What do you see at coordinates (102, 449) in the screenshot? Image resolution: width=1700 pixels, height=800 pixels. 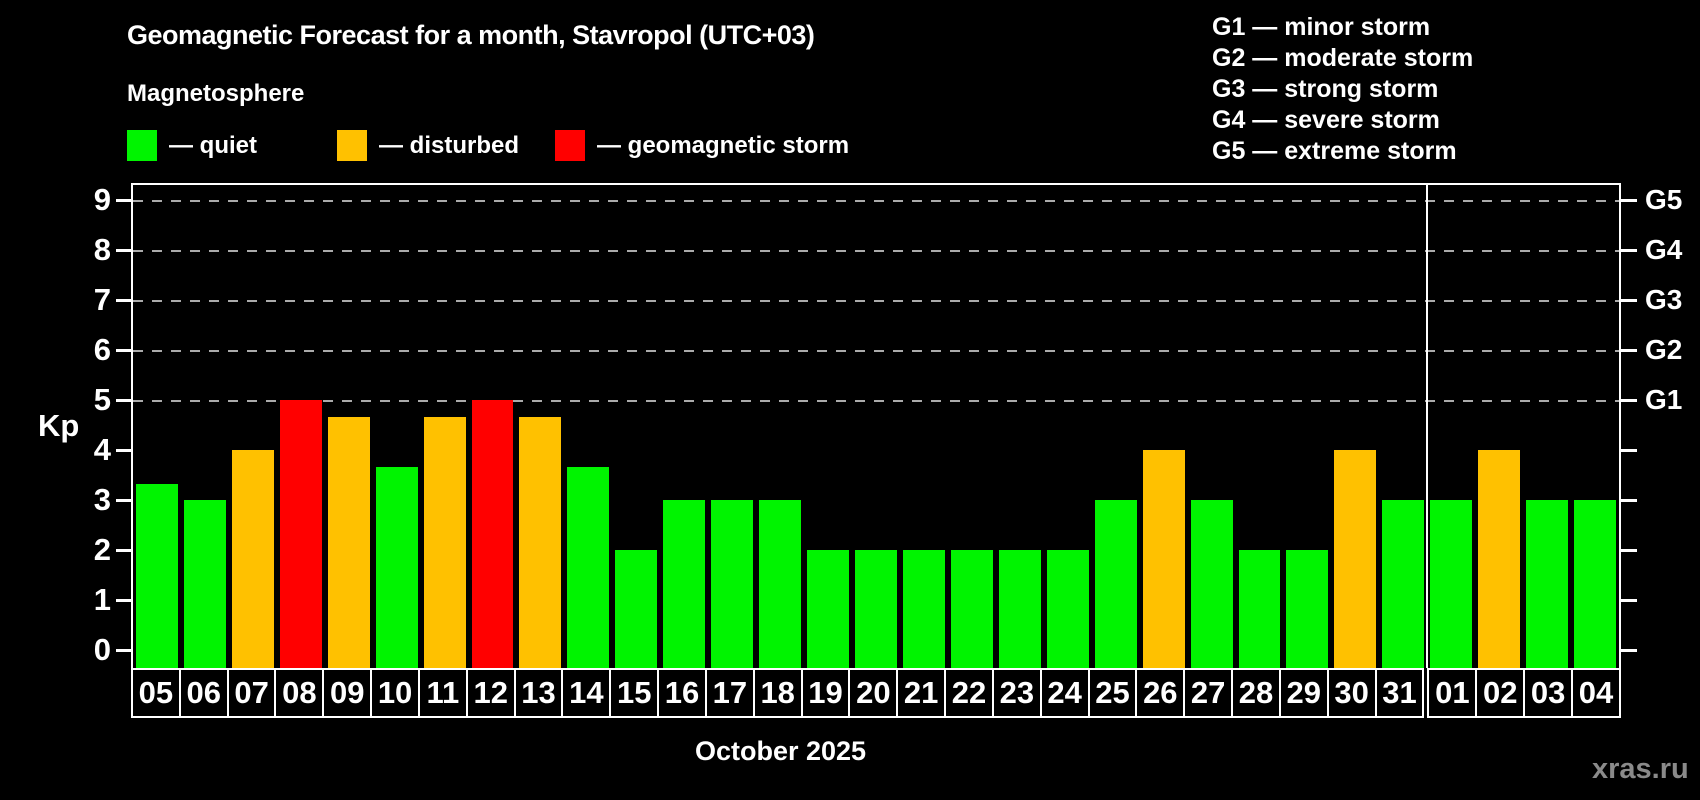 I see `y-axis-tick-label: 4` at bounding box center [102, 449].